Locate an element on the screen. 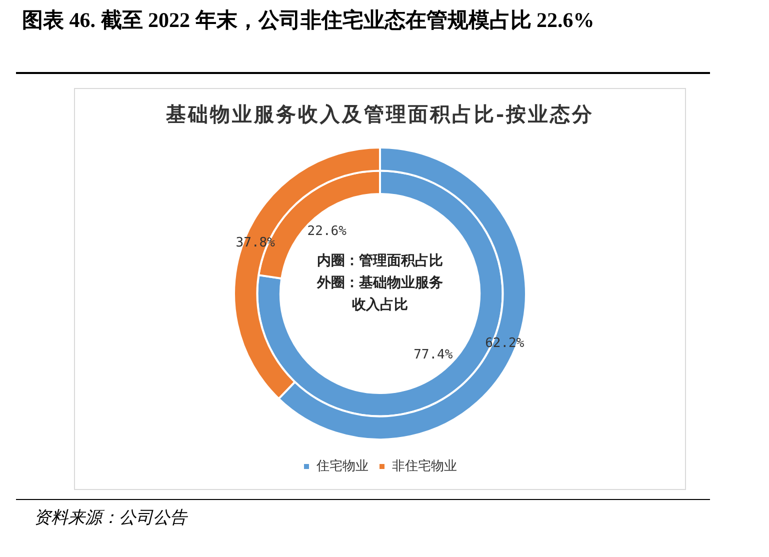 This screenshot has width=769, height=557. chart-subtitle: 基础物业服务收入及管理面积占比-按业态分 is located at coordinates (380, 114).